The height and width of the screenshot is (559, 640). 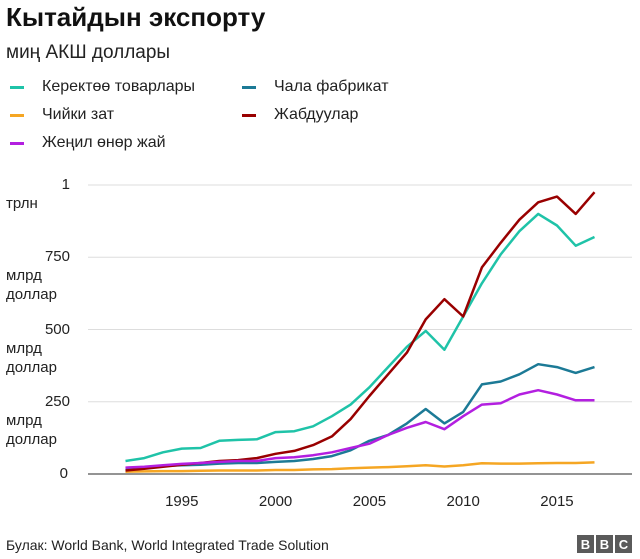 I want to click on chart-title: Кытайдын экспорту, so click(x=136, y=17).